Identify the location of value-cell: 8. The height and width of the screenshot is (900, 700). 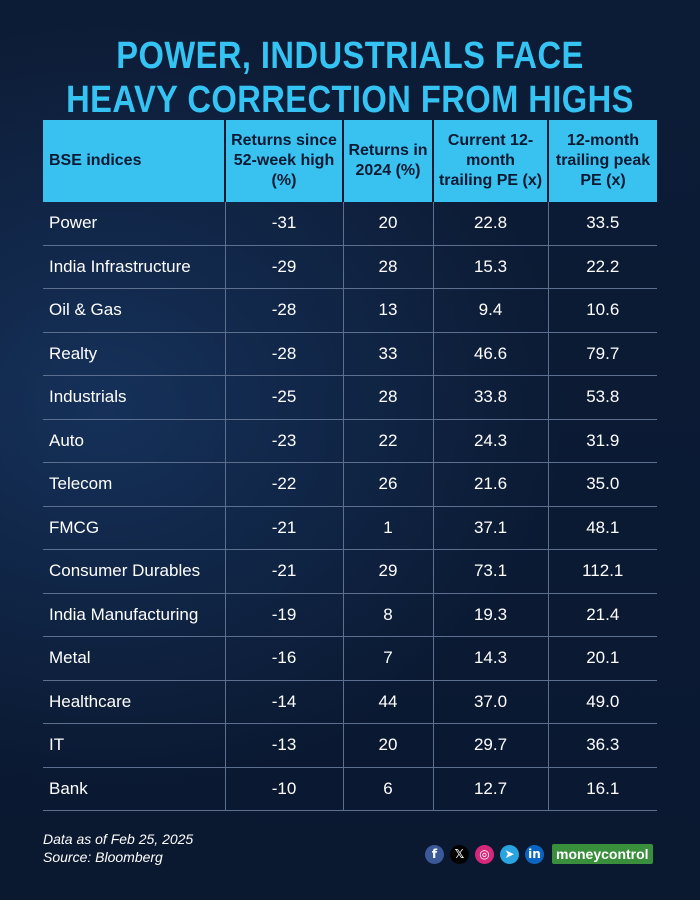
(388, 615).